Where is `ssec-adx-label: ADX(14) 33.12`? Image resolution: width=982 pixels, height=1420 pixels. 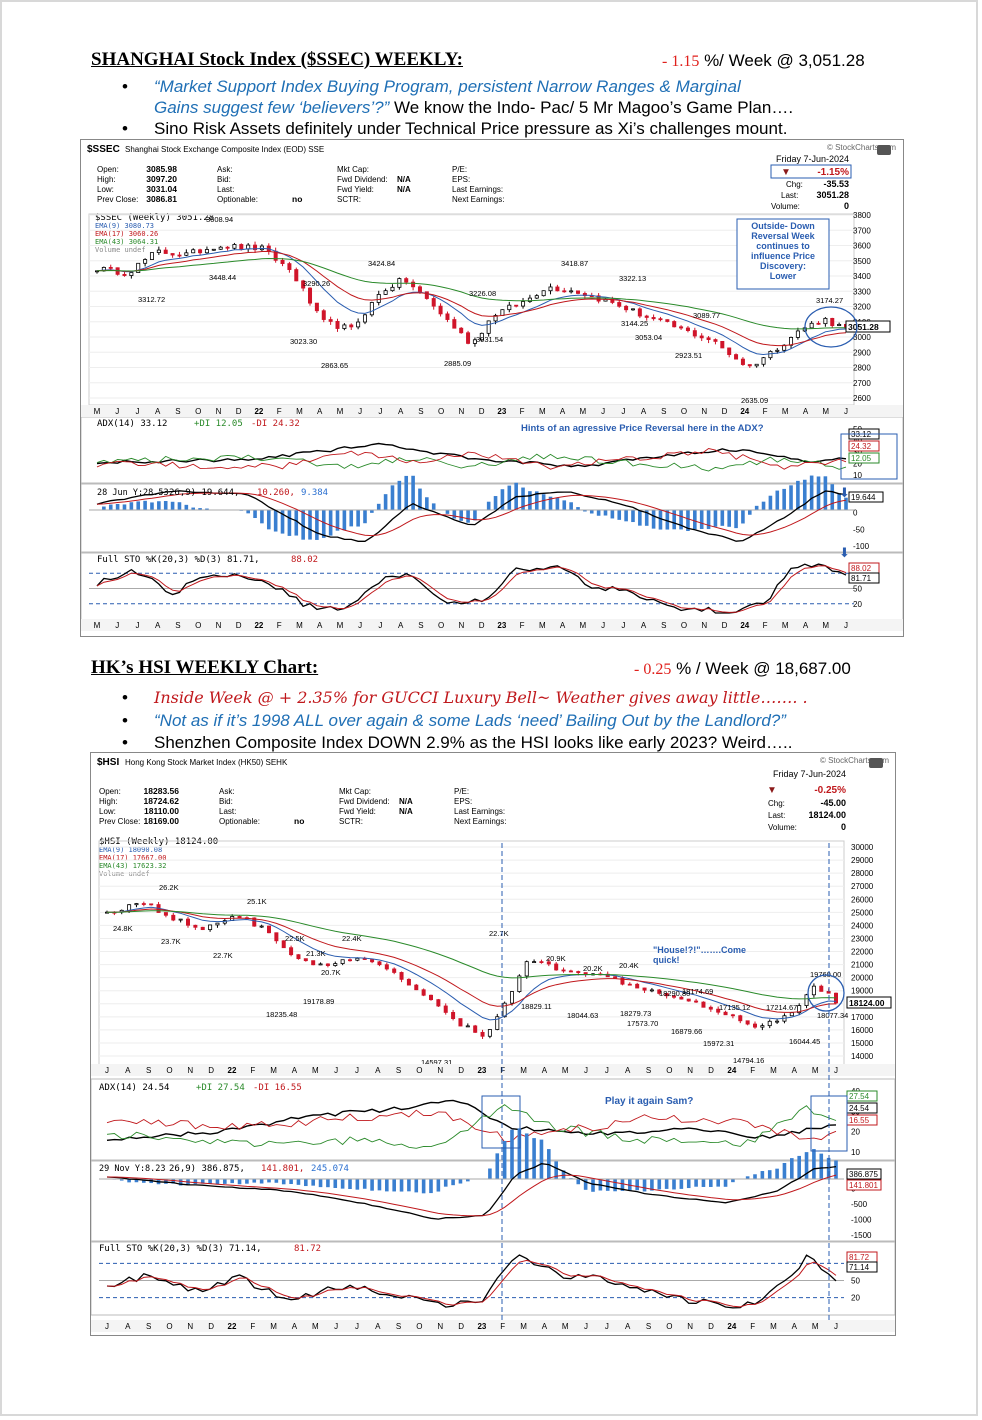
ssec-adx-label: ADX(14) 33.12 is located at coordinates (132, 424).